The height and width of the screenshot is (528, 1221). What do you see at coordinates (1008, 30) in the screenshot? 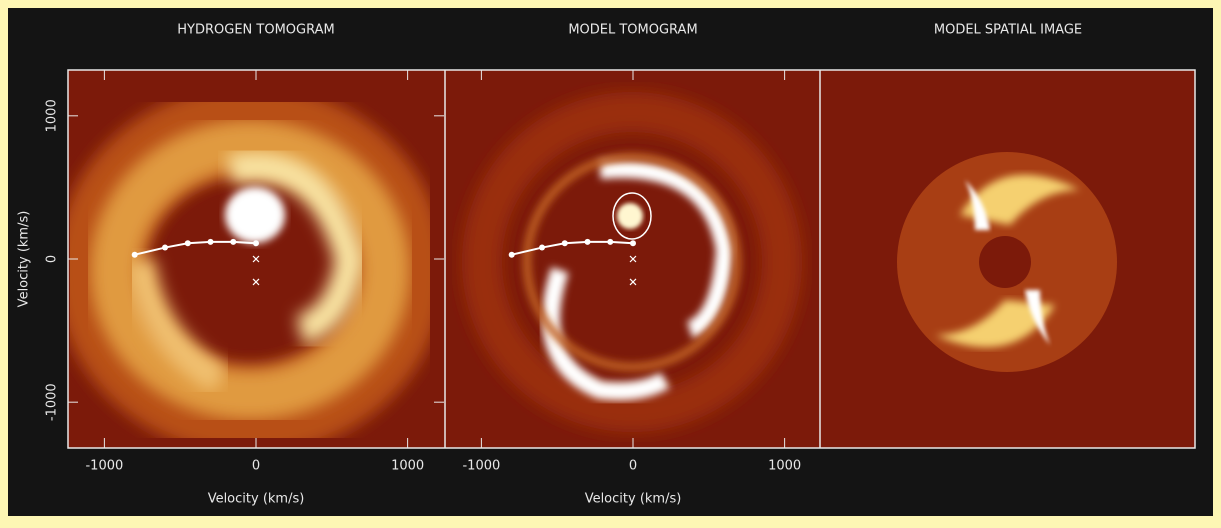
I see `panel-title: MODEL SPATIAL IMAGE` at bounding box center [1008, 30].